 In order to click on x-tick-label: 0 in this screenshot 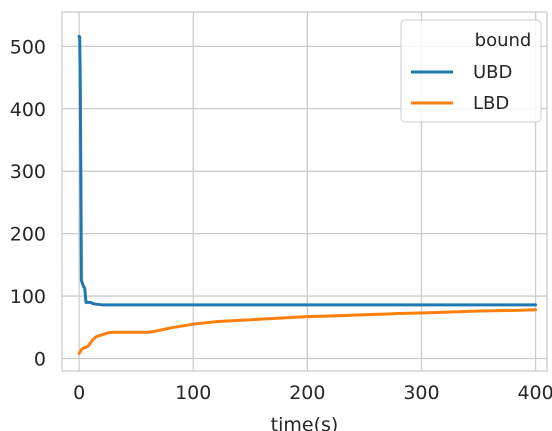, I will do `click(79, 393)`.